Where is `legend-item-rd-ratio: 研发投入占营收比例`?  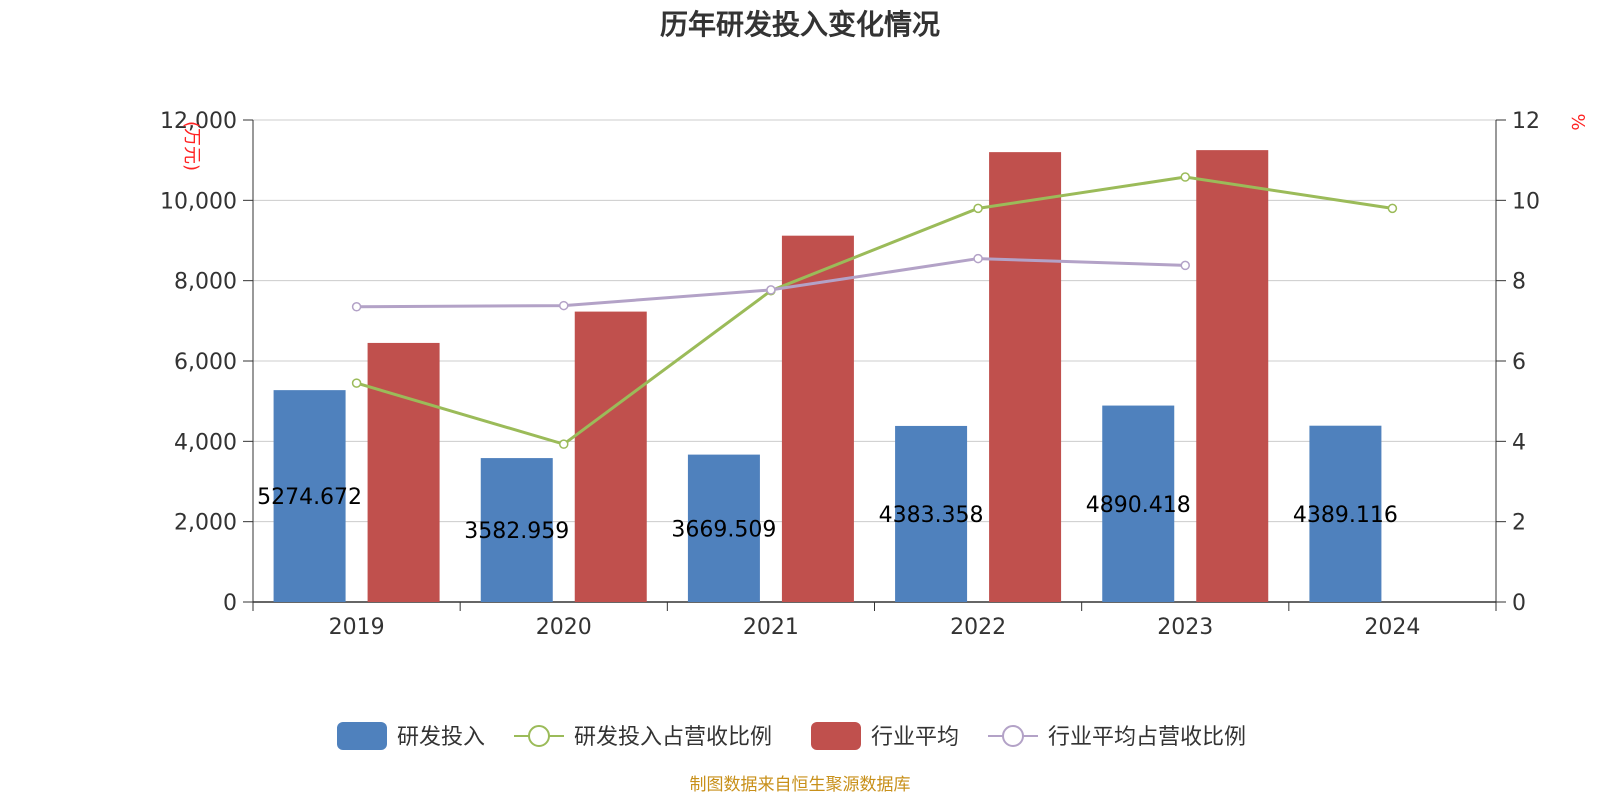
legend-item-rd-ratio: 研发投入占营收比例 is located at coordinates (643, 737).